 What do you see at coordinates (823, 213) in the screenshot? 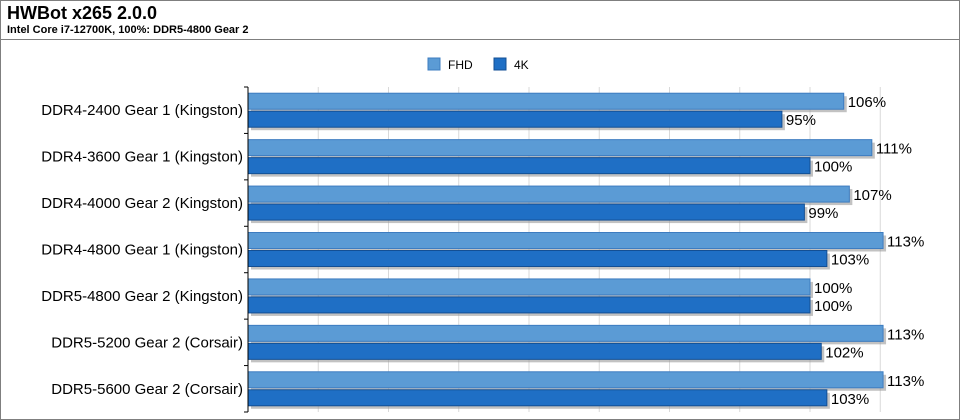
I see `value-label-4k: 99%` at bounding box center [823, 213].